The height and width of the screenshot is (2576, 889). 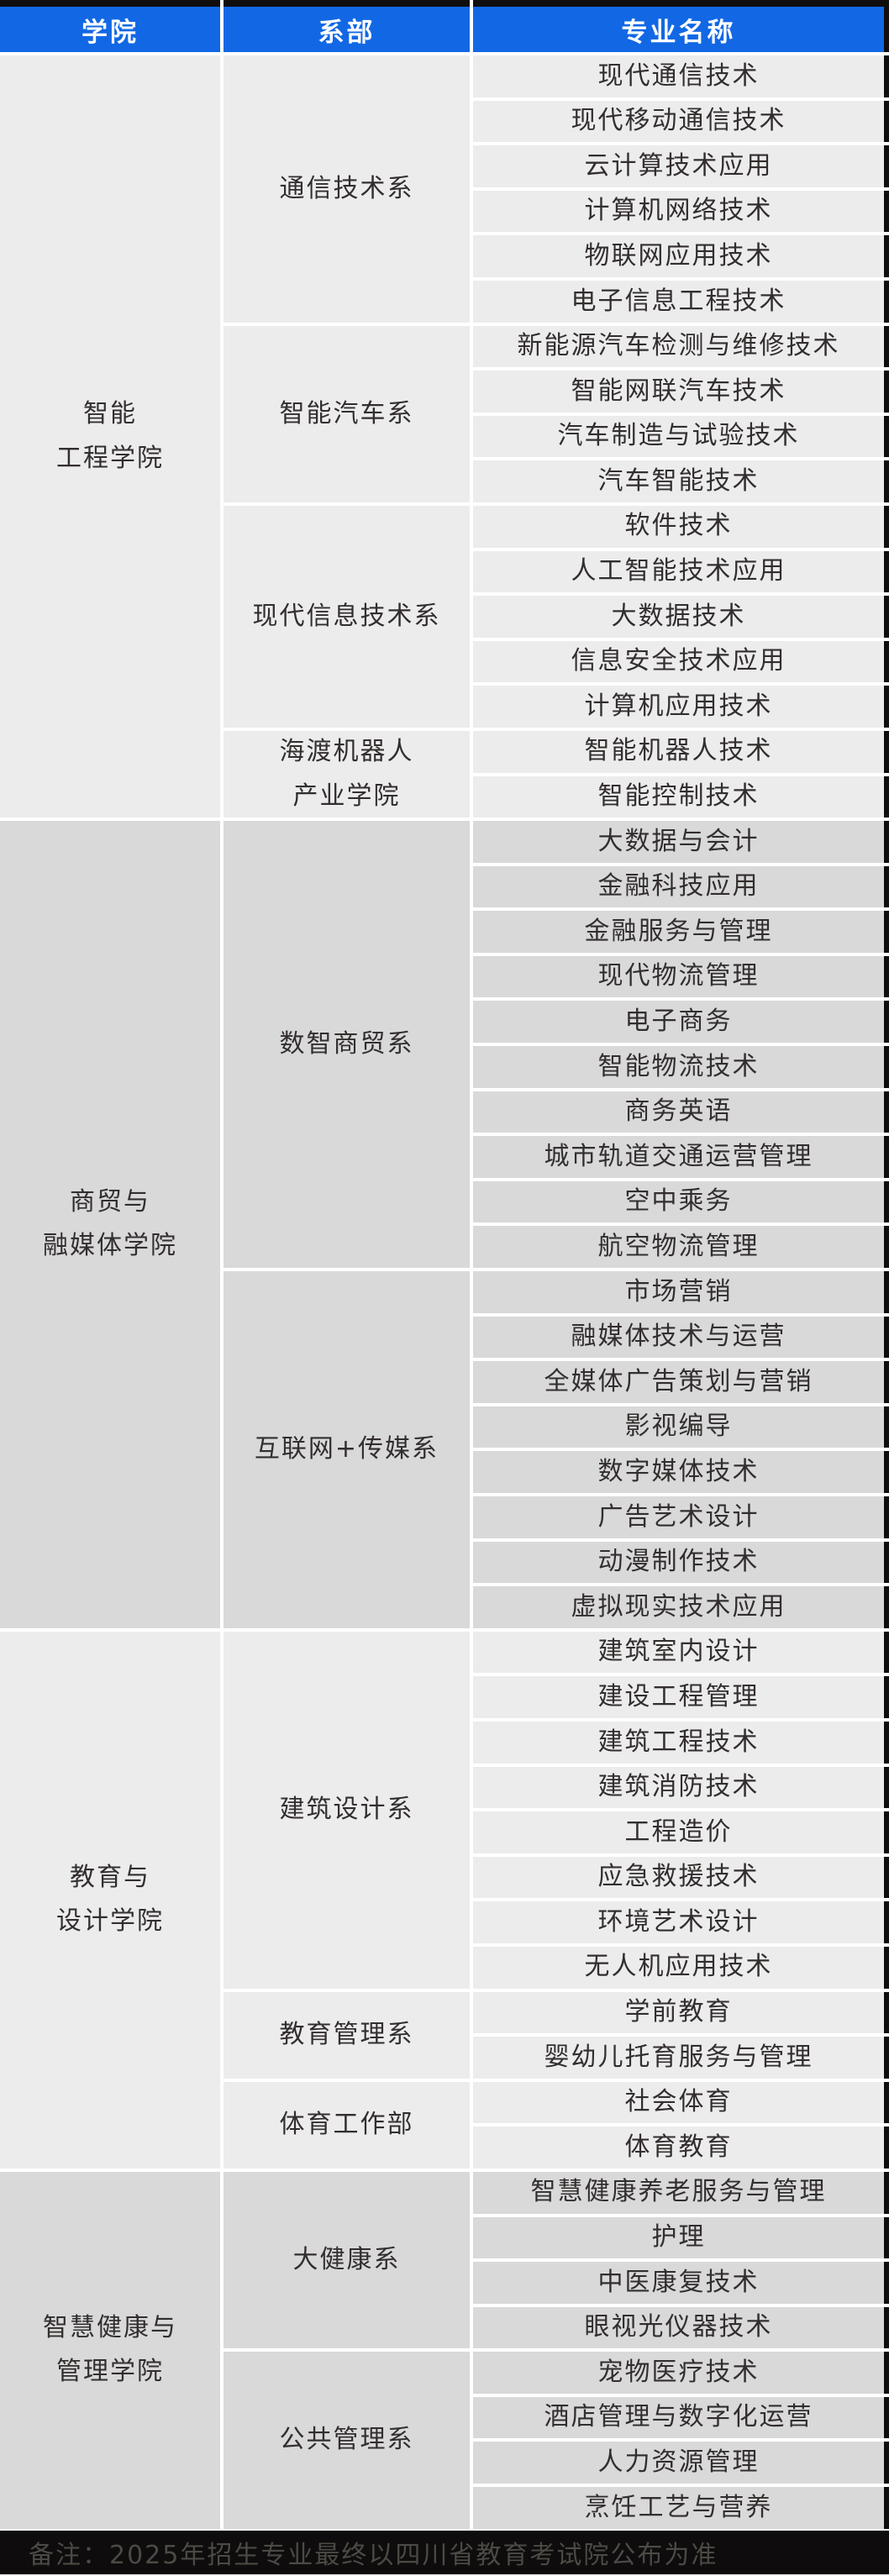 What do you see at coordinates (681, 2417) in the screenshot?
I see `major-cell: 酒店管理与数字化运营` at bounding box center [681, 2417].